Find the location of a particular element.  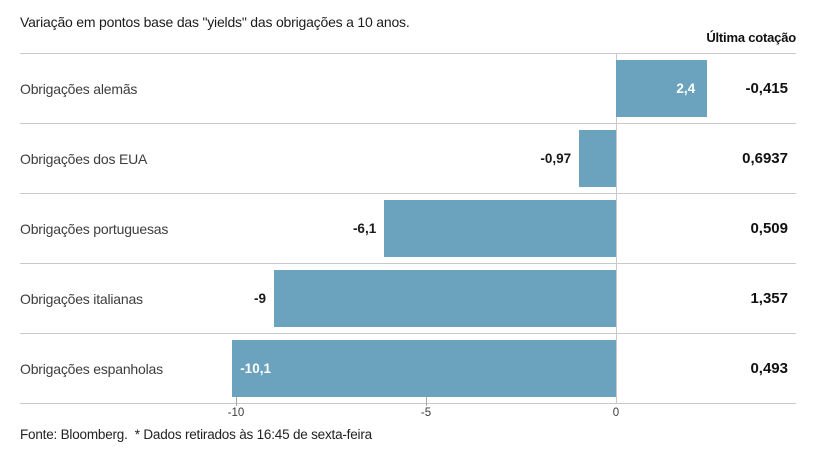

category-label: Obrigações espanholas is located at coordinates (91, 369).